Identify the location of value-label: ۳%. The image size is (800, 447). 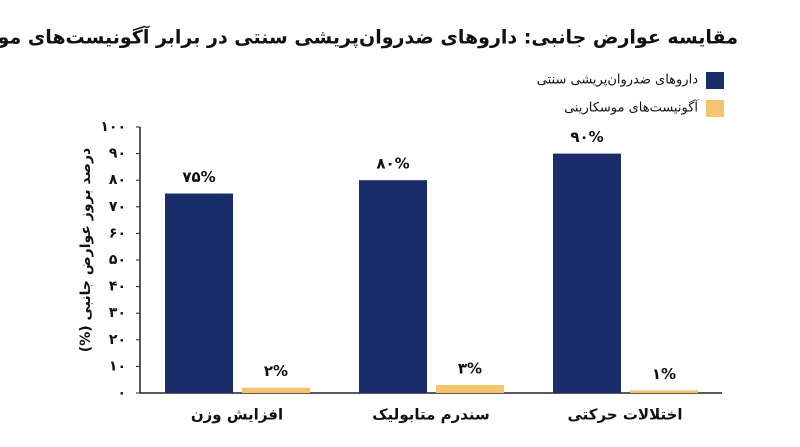
(470, 369).